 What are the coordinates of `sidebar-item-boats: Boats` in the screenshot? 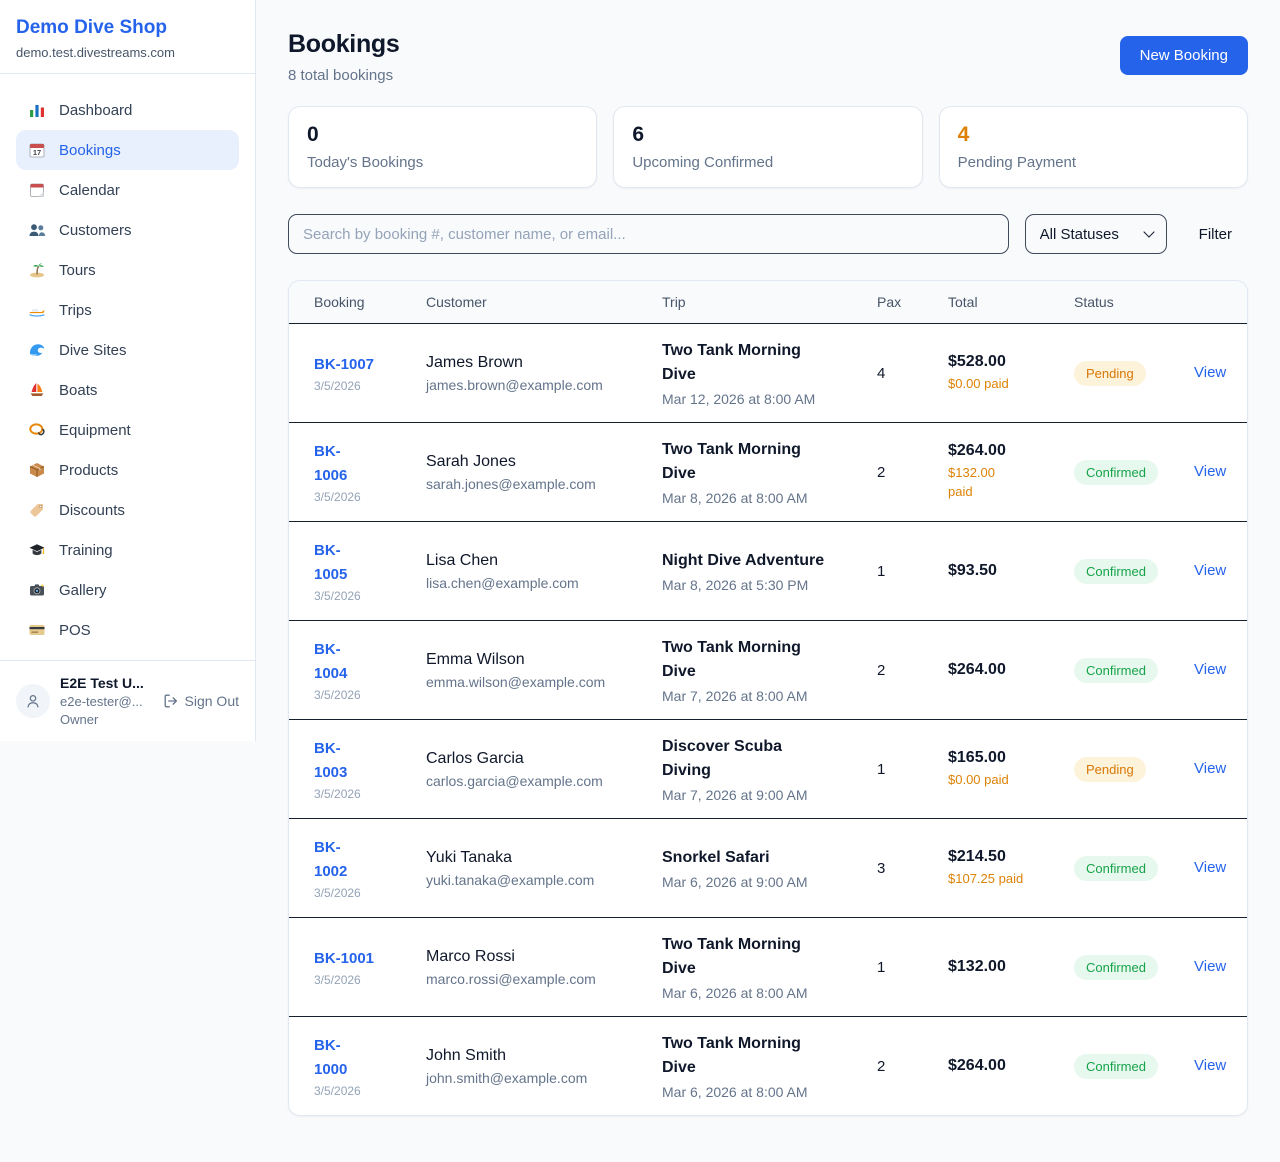 It's located at (127, 390).